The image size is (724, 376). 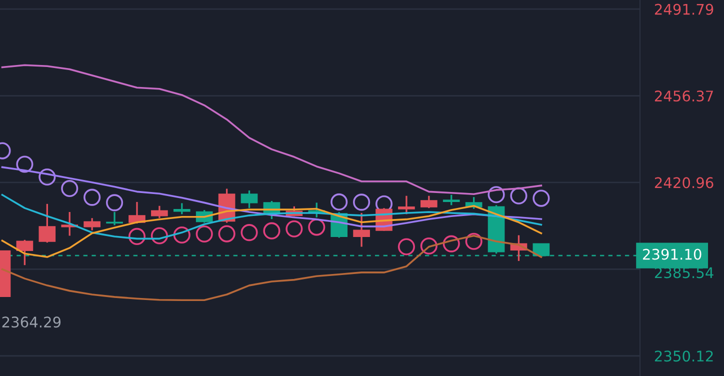 What do you see at coordinates (684, 182) in the screenshot?
I see `y-tick-label: 2420.96` at bounding box center [684, 182].